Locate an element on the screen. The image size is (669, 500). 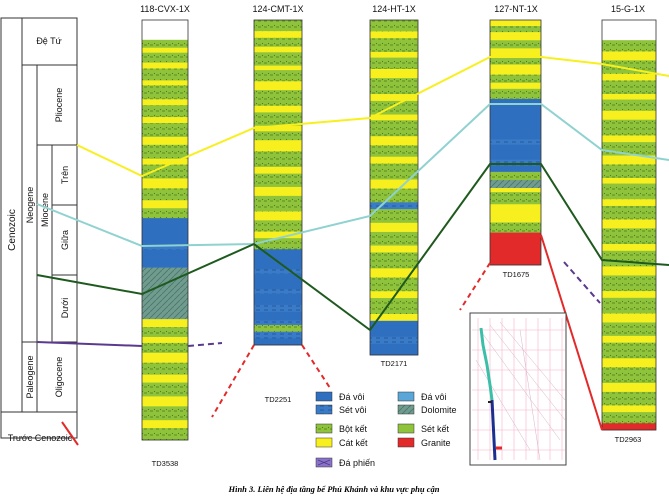
neogene-label: Neogene is located at coordinates (30, 205).